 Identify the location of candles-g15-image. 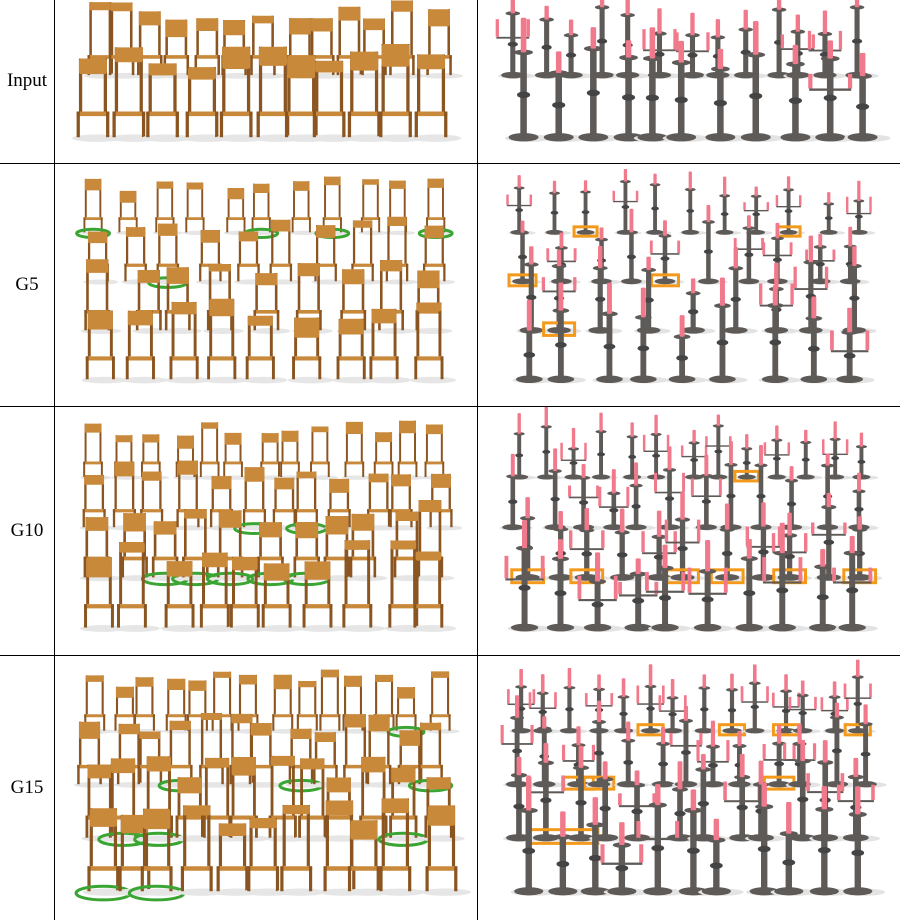
(689, 788).